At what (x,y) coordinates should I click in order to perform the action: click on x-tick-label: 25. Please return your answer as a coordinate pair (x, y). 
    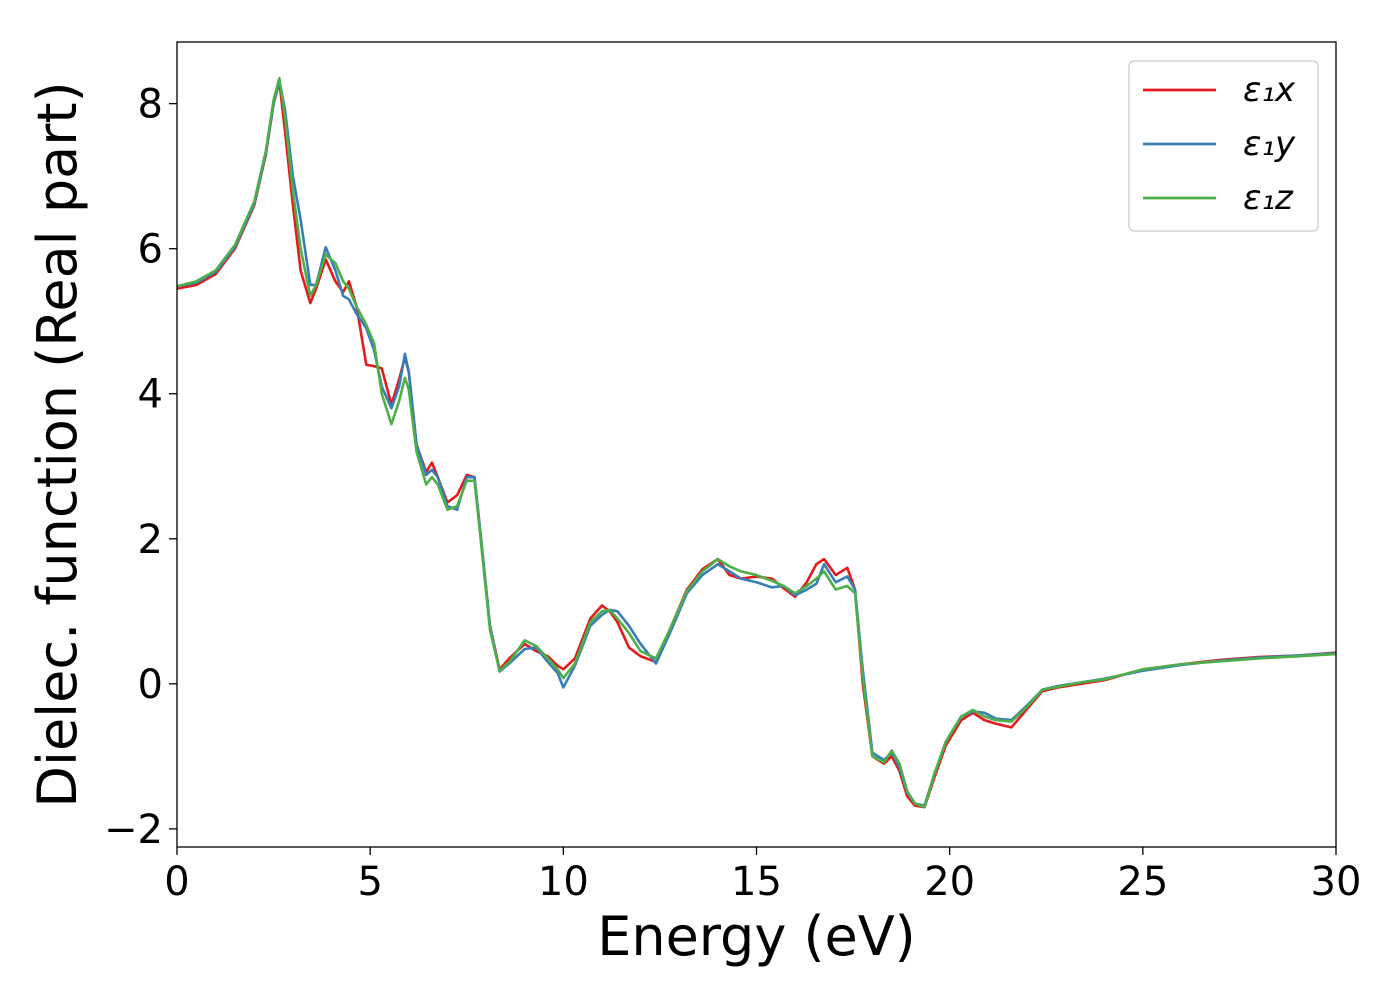
    Looking at the image, I should click on (1142, 882).